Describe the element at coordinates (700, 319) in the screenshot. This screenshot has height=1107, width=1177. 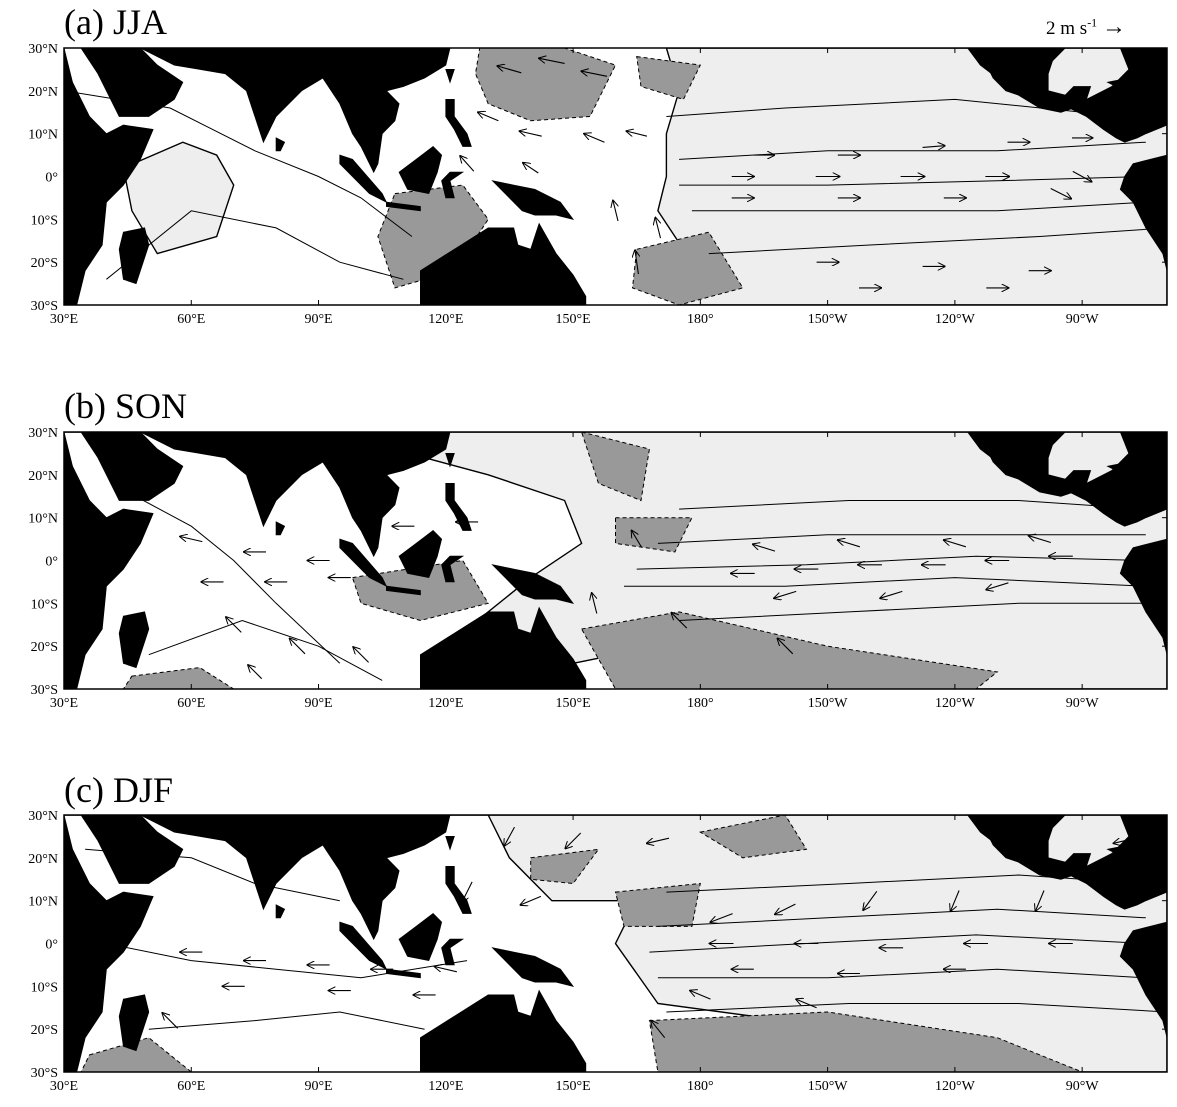
I see `lon-tick-label: 180°` at that location.